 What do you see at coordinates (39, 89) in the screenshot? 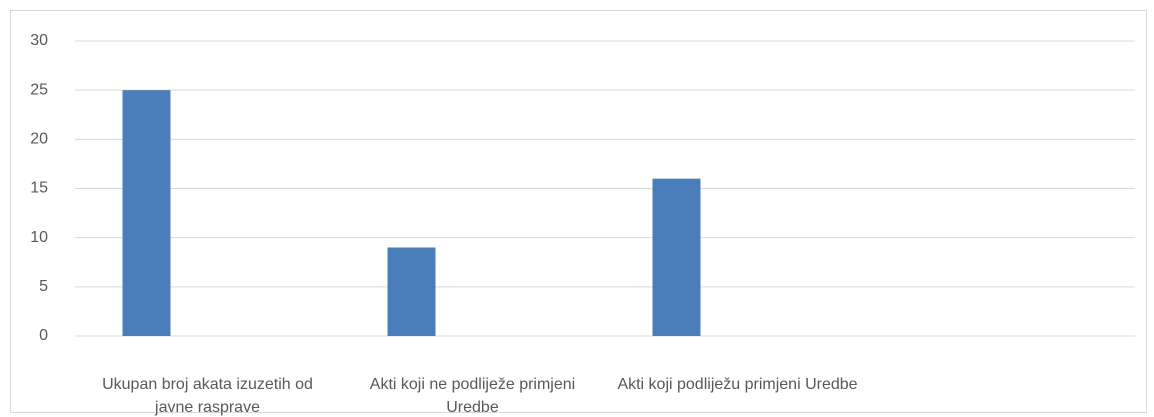
I see `y-tick-label: 25` at bounding box center [39, 89].